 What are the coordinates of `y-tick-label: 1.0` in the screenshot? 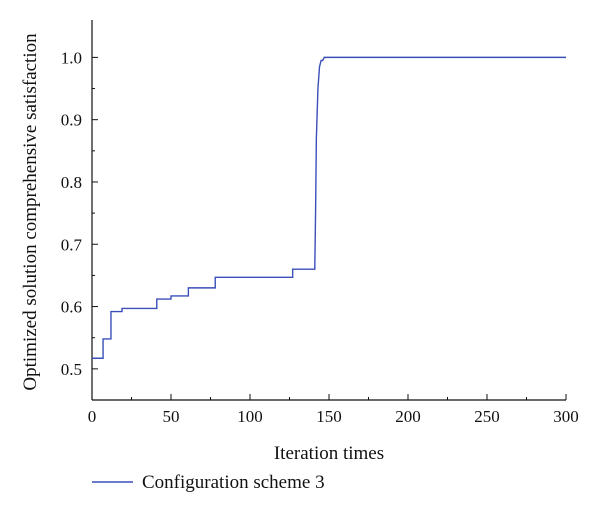 It's located at (71, 57).